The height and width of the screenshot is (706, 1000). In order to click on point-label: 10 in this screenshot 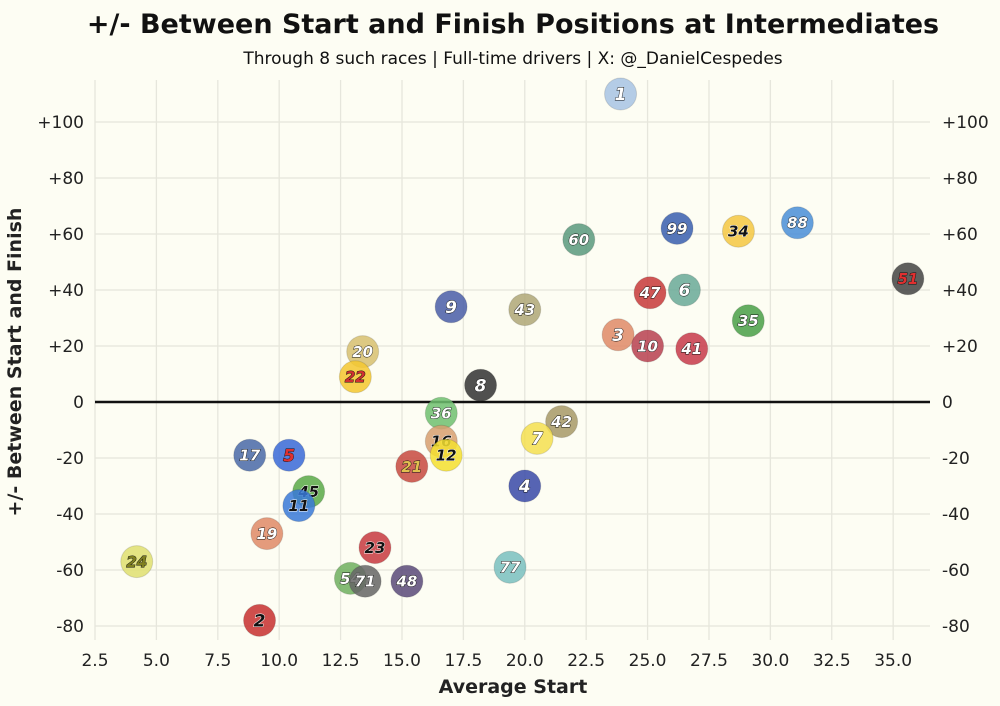, I will do `click(647, 346)`.